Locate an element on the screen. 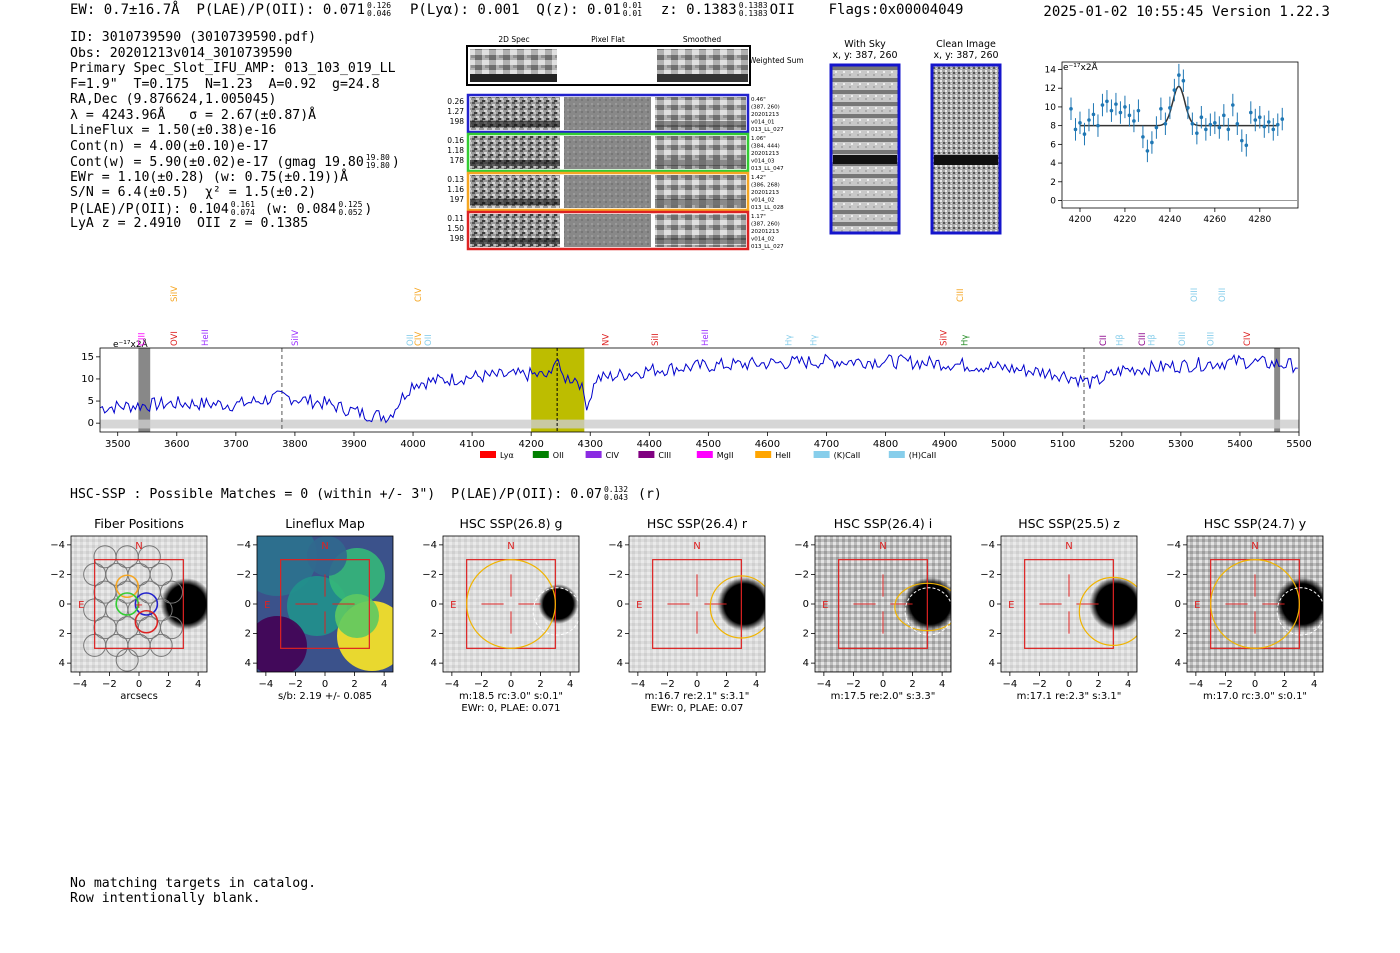 This screenshot has height=953, width=1400. fit-xtick-label: 4200 is located at coordinates (1080, 220).